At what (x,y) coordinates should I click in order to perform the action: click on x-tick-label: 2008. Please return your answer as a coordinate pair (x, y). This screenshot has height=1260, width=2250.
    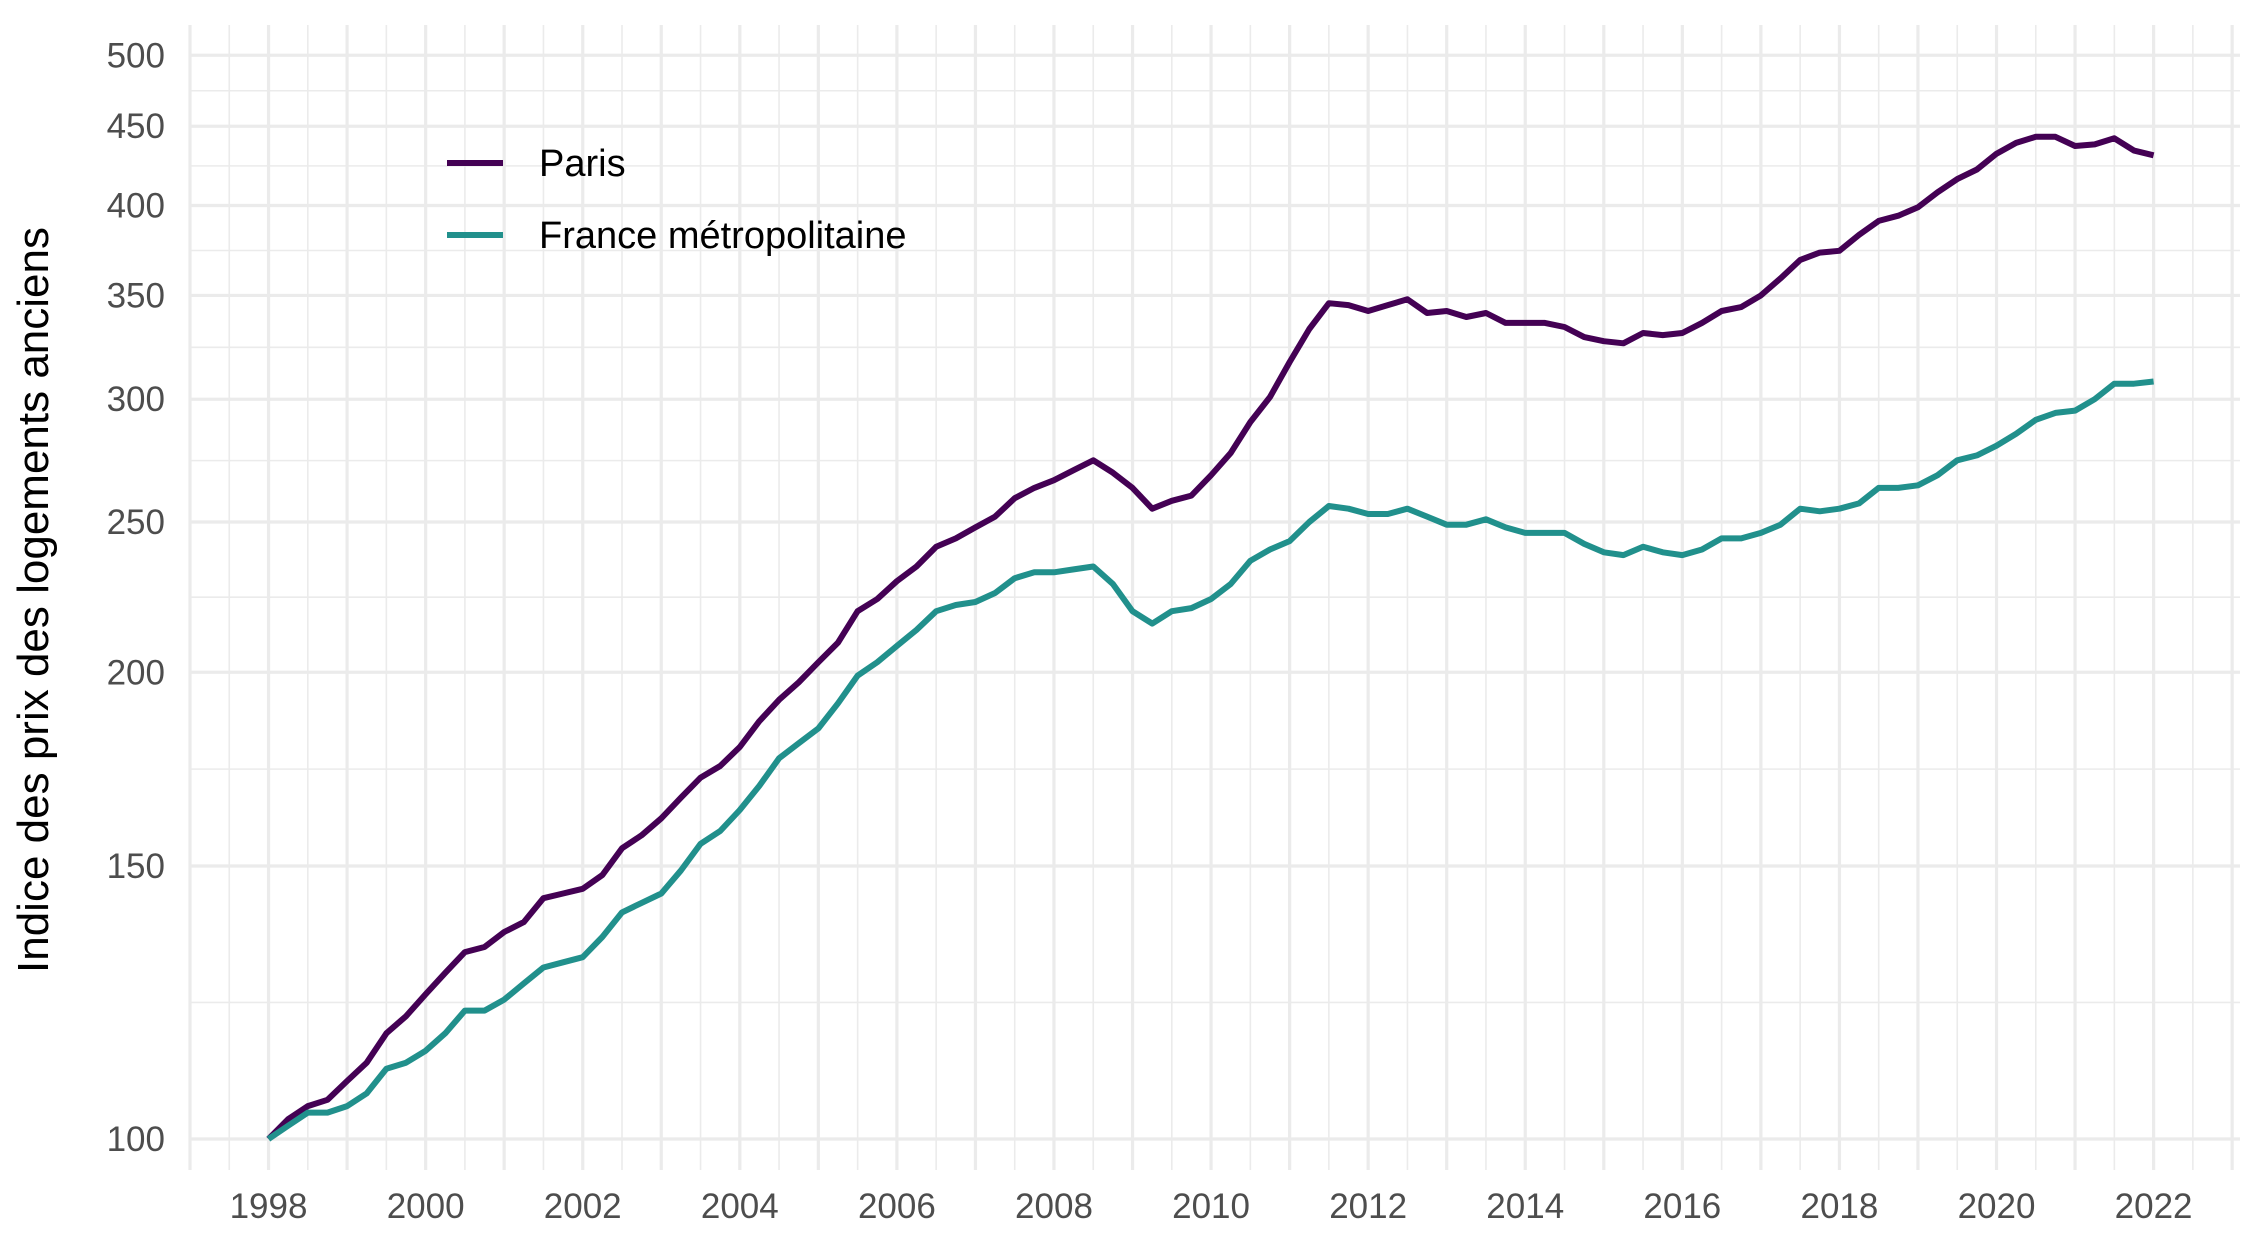
    Looking at the image, I should click on (1054, 1206).